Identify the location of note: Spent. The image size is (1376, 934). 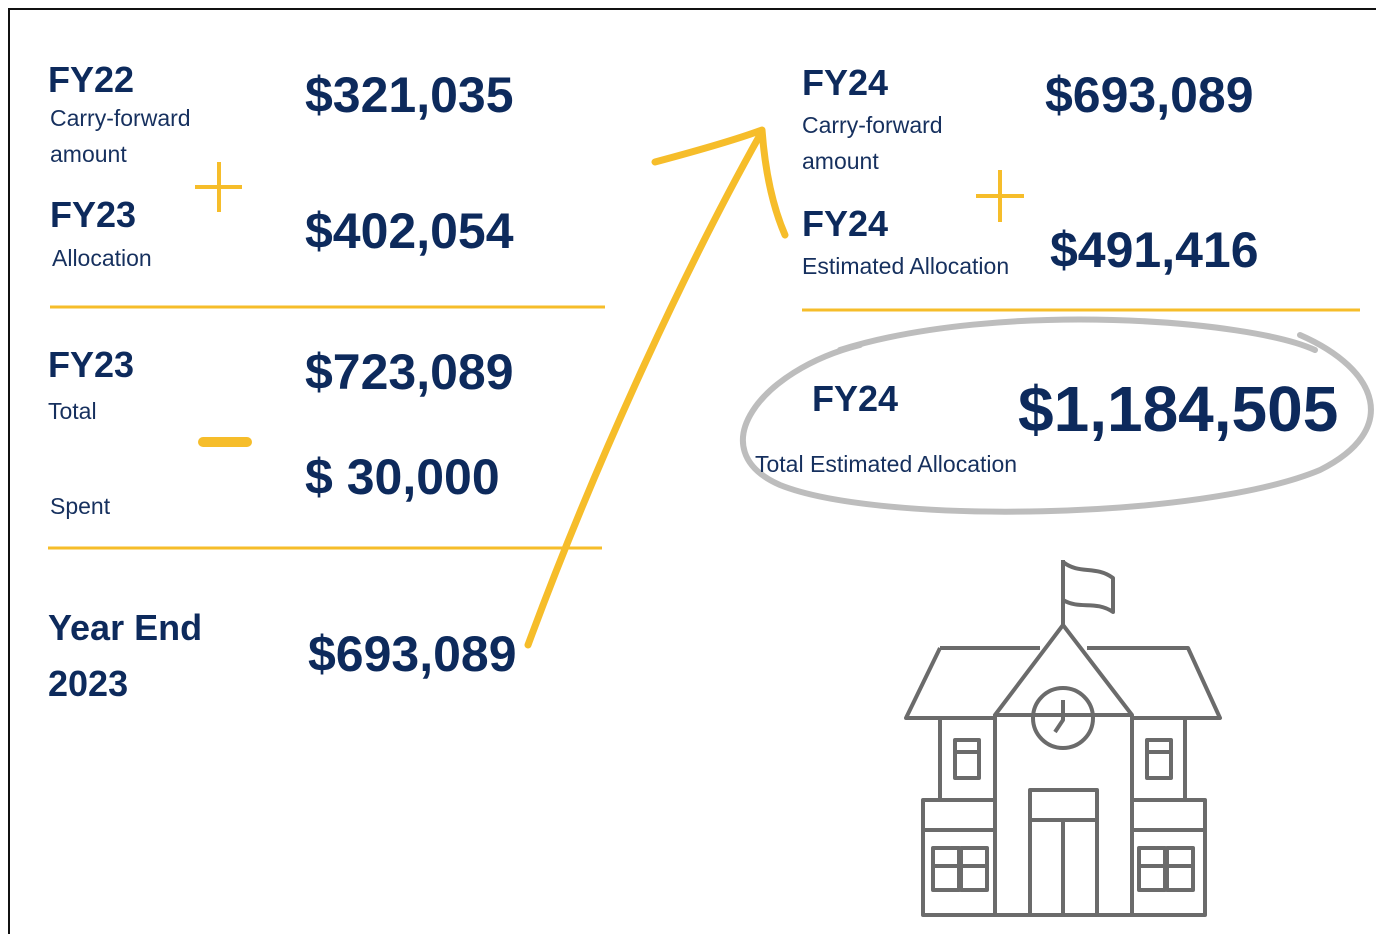
(80, 506).